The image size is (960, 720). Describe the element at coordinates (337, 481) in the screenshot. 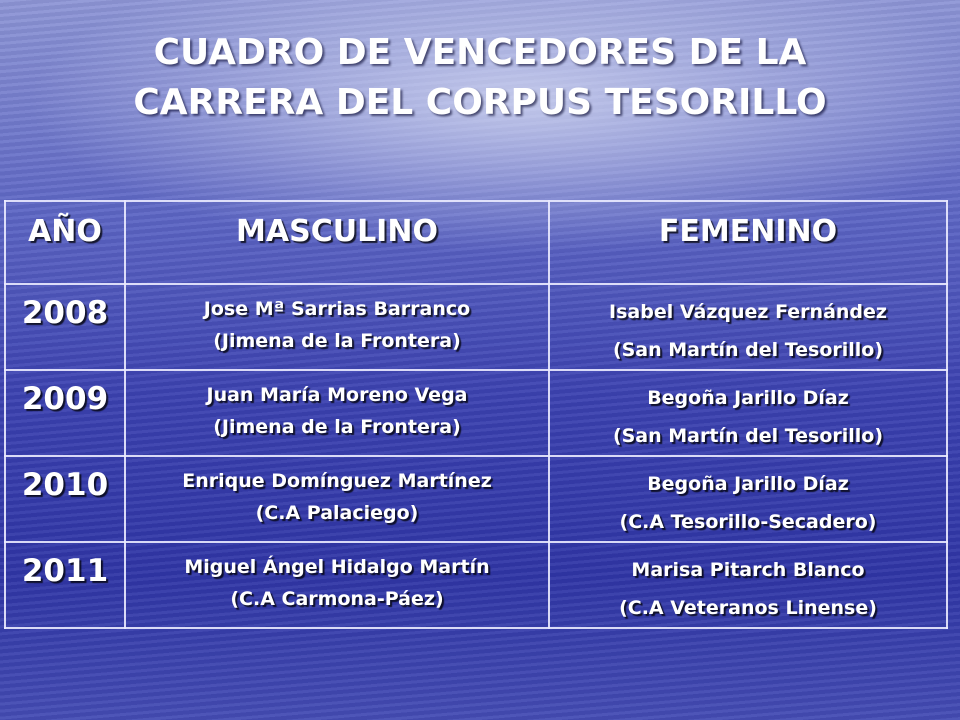

I see `male-name: Enrique Domínguez Martínez` at that location.